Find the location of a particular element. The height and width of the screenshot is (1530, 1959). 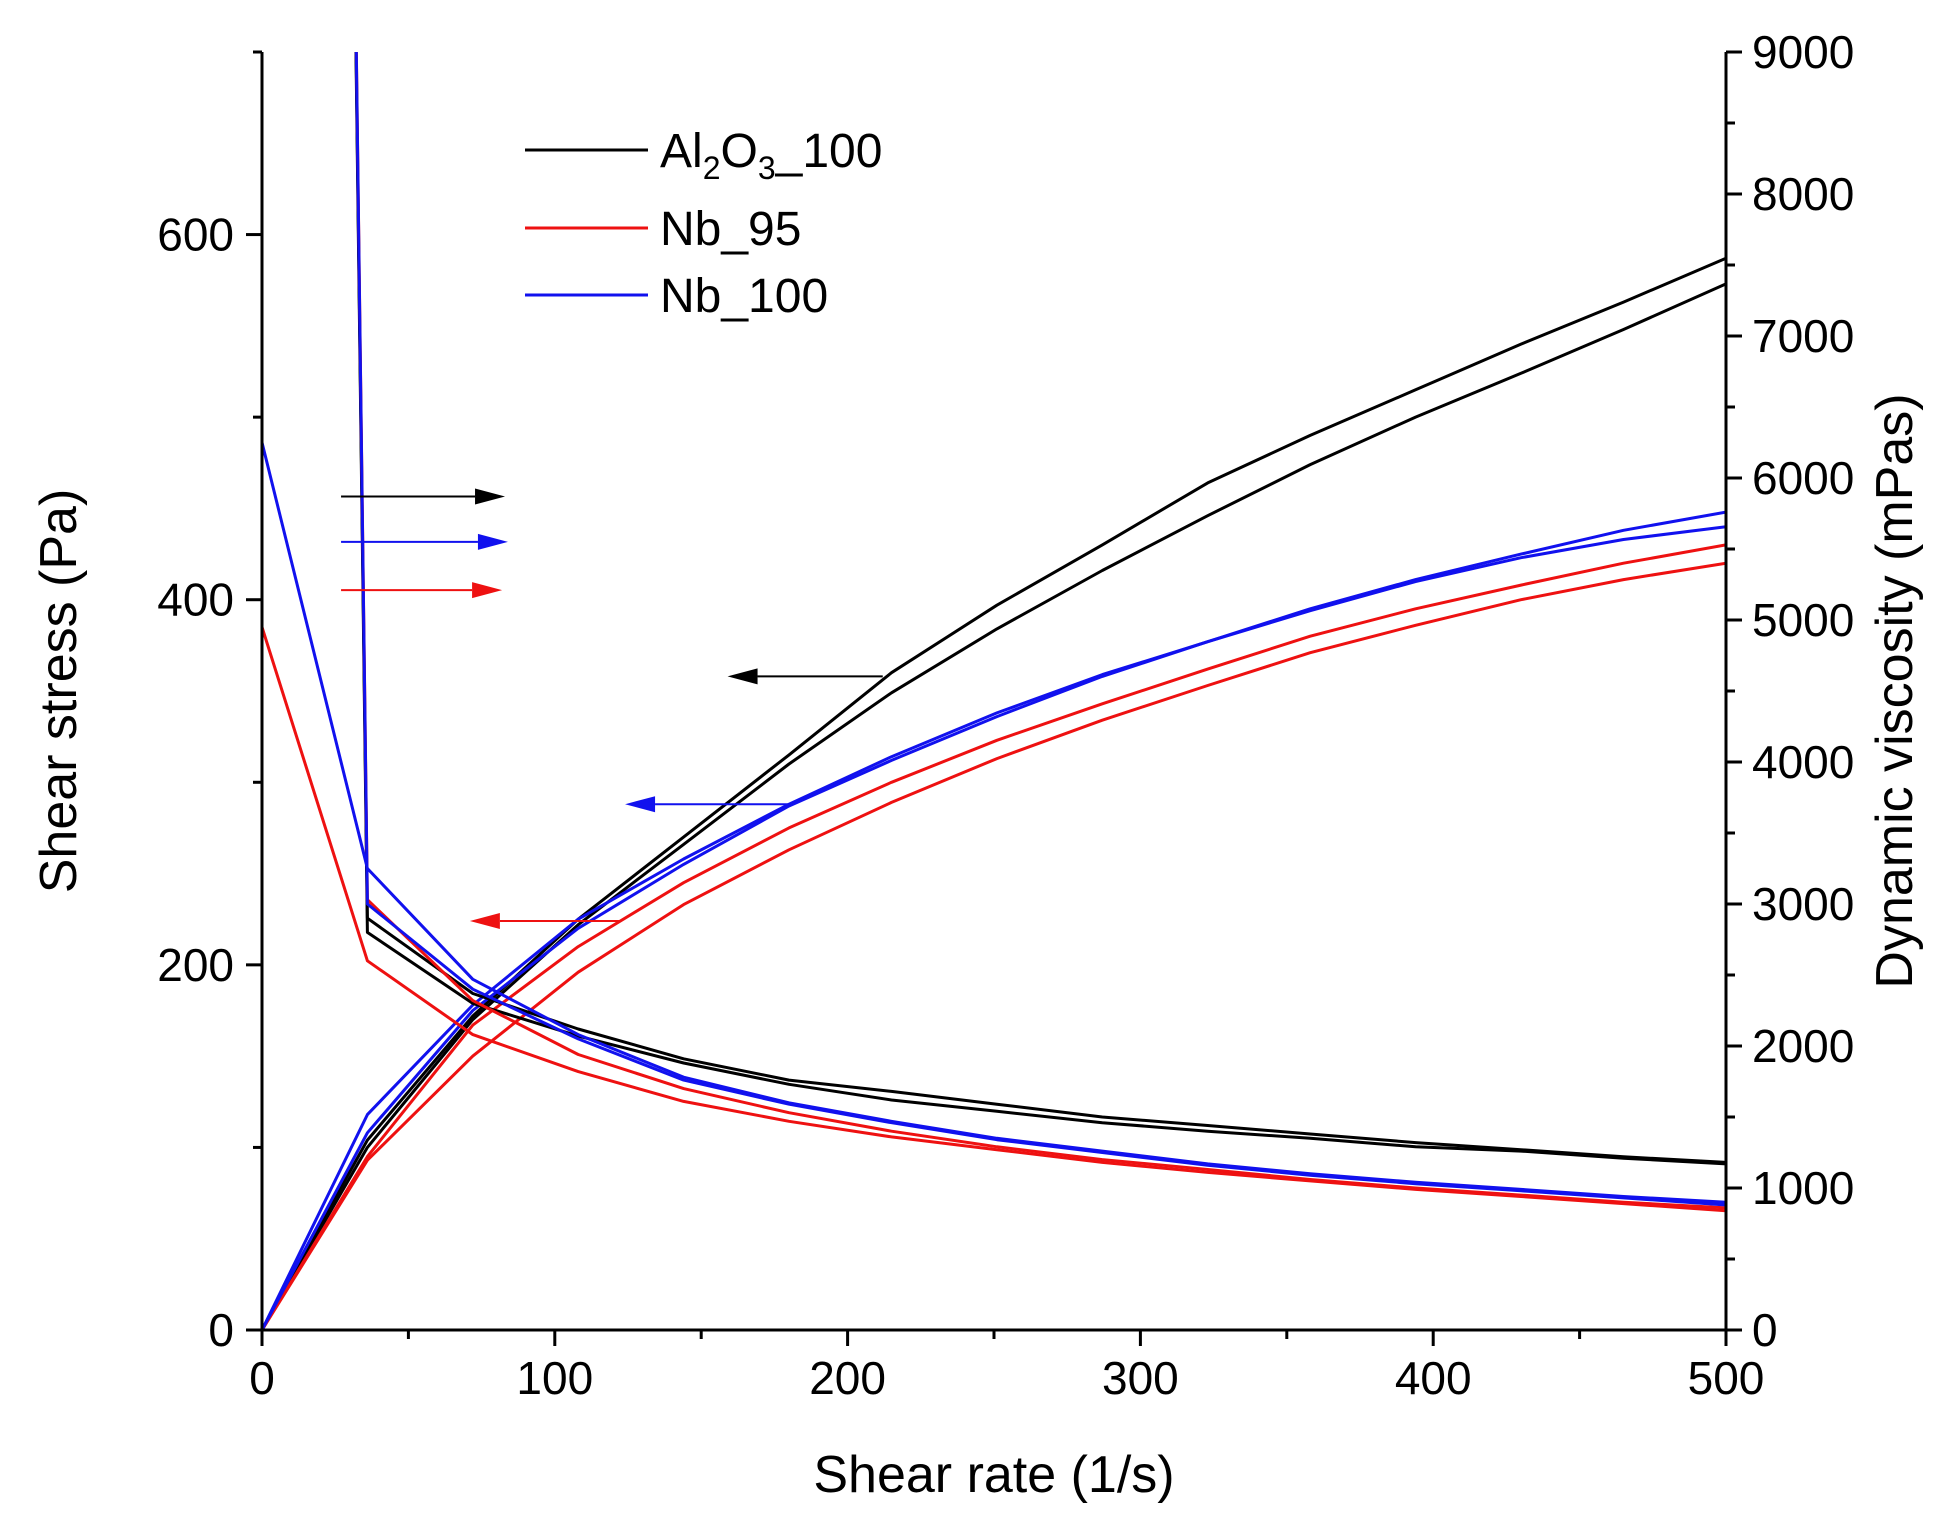

x-axis-ticks: 0 100 200 300 400 500 is located at coordinates (1006, 1367).